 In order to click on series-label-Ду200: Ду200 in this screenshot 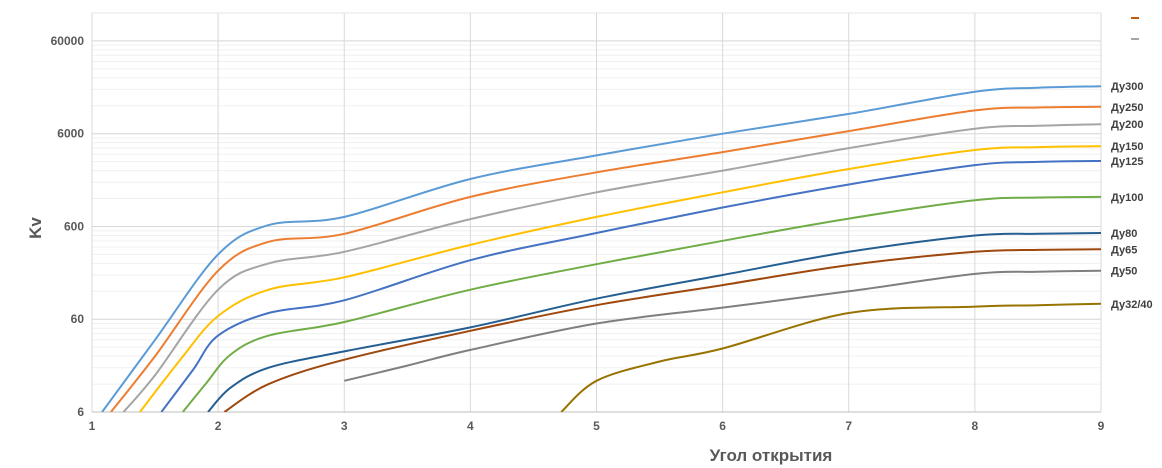, I will do `click(1127, 125)`.